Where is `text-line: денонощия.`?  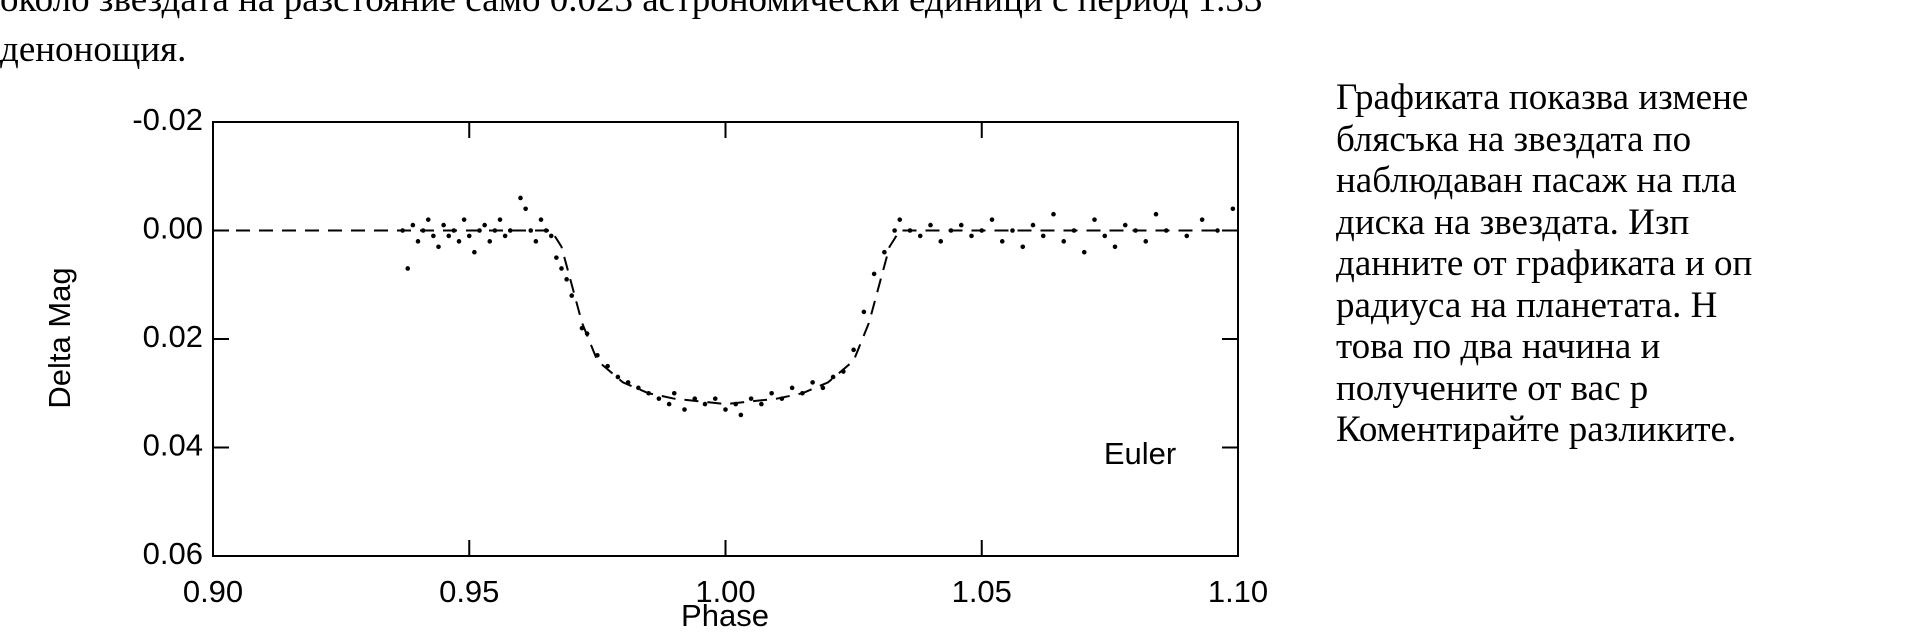
text-line: денонощия. is located at coordinates (93, 49).